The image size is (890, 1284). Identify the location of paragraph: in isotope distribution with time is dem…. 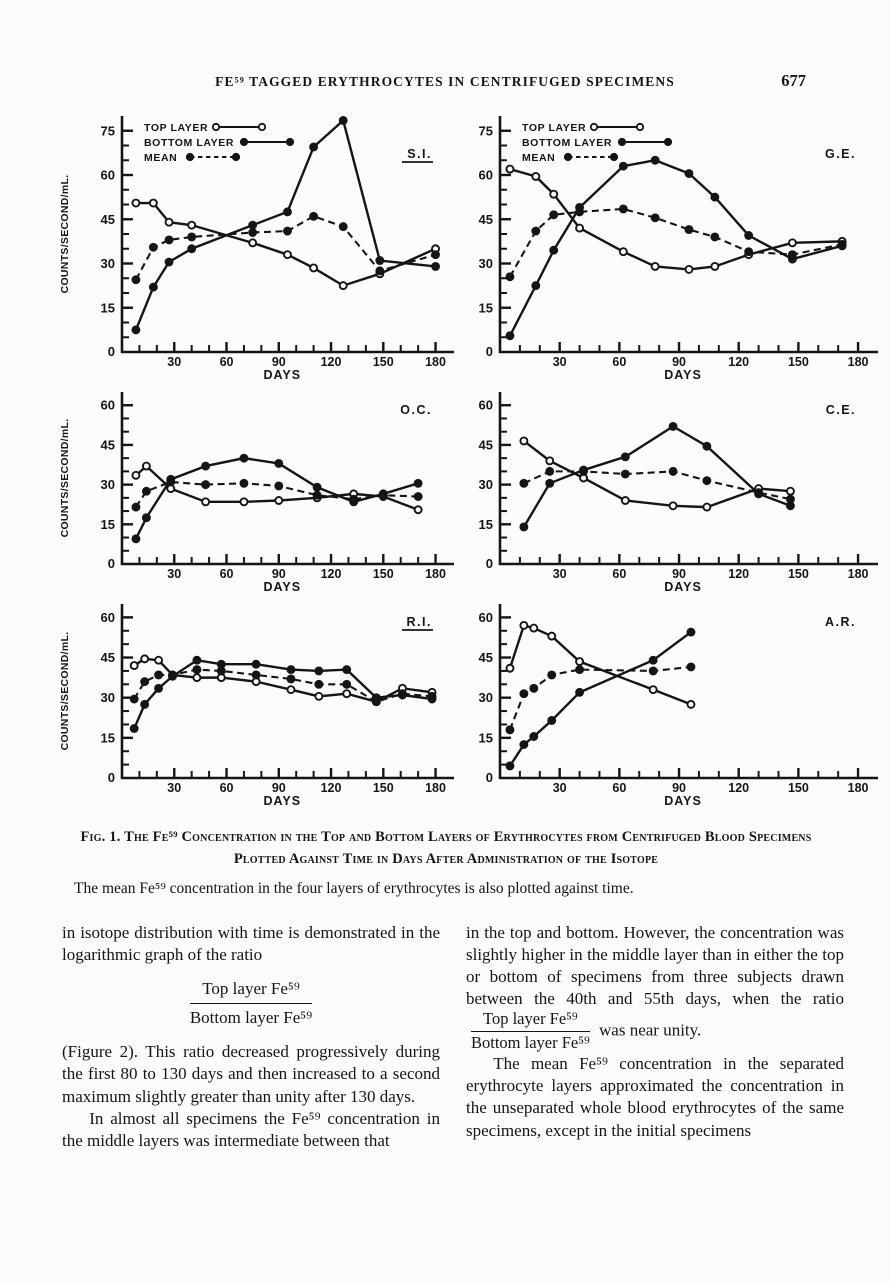
(251, 943).